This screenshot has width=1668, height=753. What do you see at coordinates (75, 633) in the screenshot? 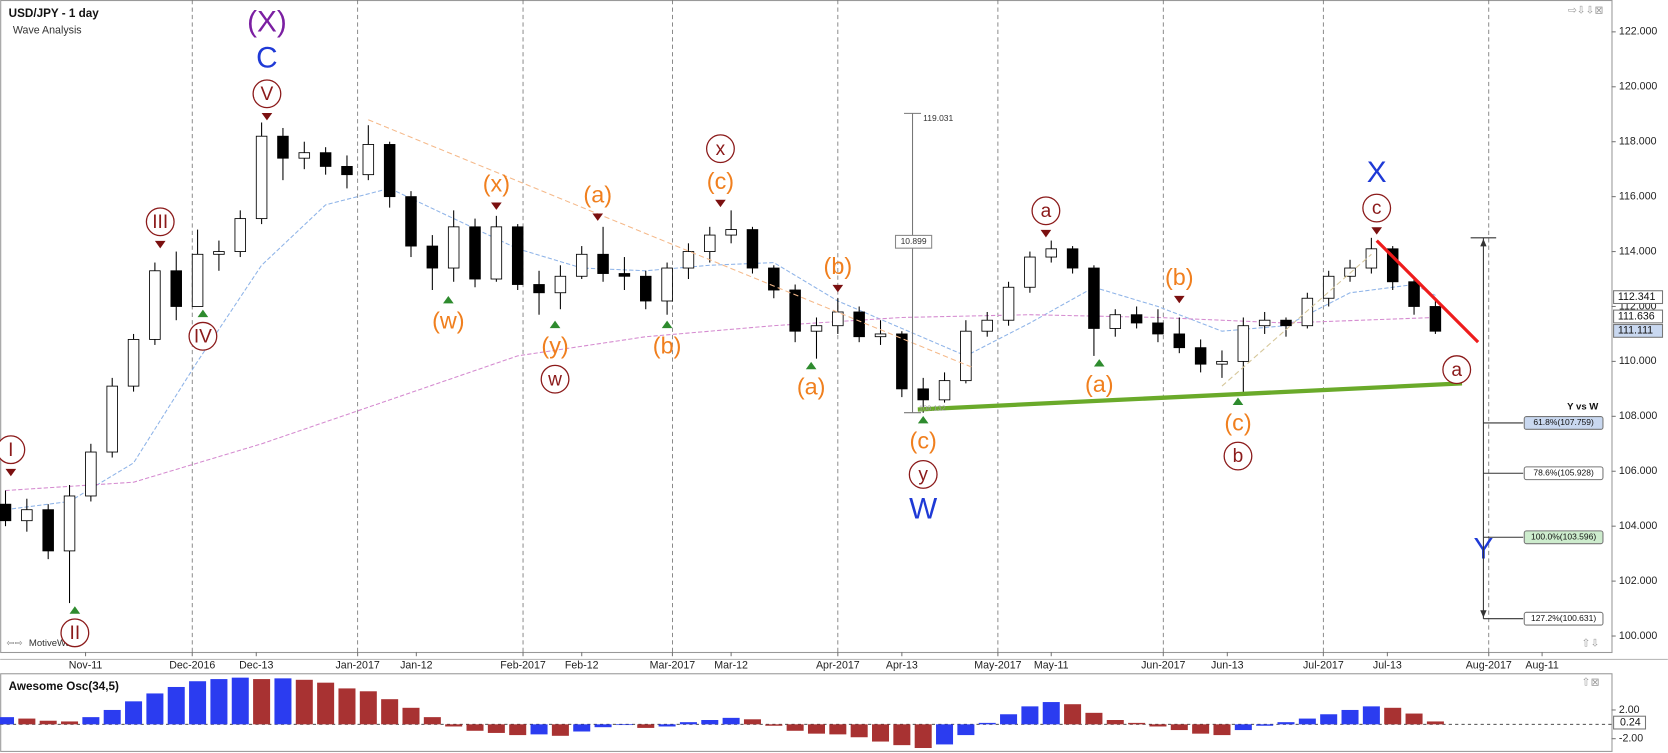
I see `wave-label: II` at bounding box center [75, 633].